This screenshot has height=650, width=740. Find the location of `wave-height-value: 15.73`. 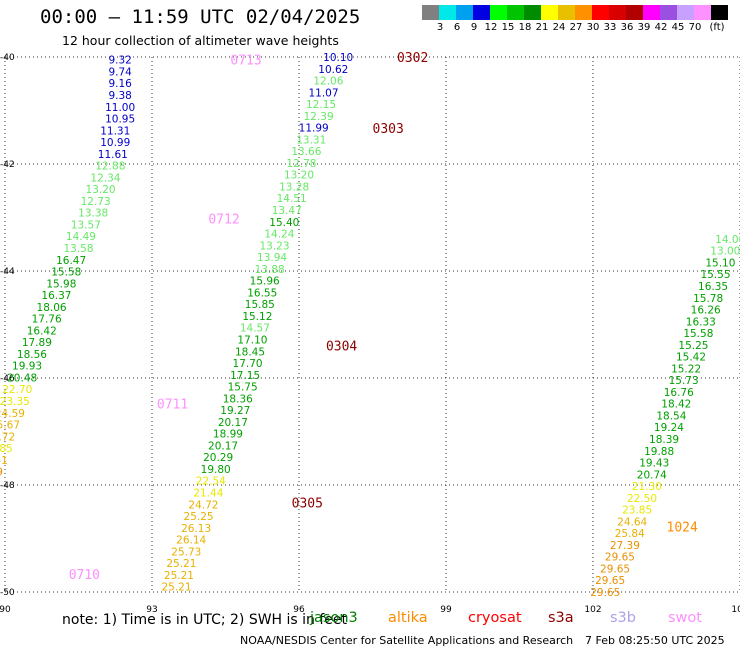

wave-height-value: 15.73 is located at coordinates (684, 381).